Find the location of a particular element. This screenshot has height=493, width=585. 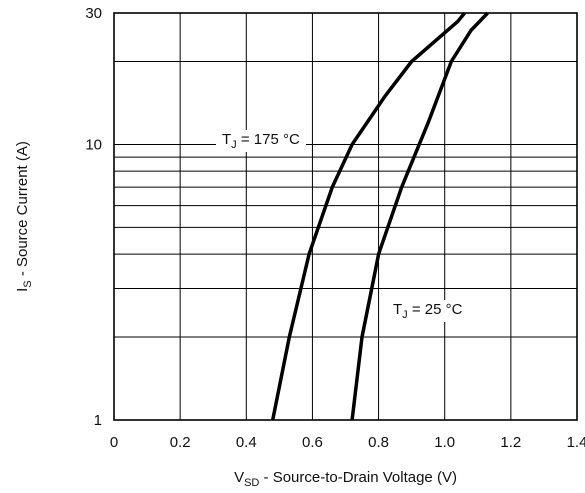

x-axis-label-rest: - Source-to-Drain Voltage (V) is located at coordinates (358, 477).